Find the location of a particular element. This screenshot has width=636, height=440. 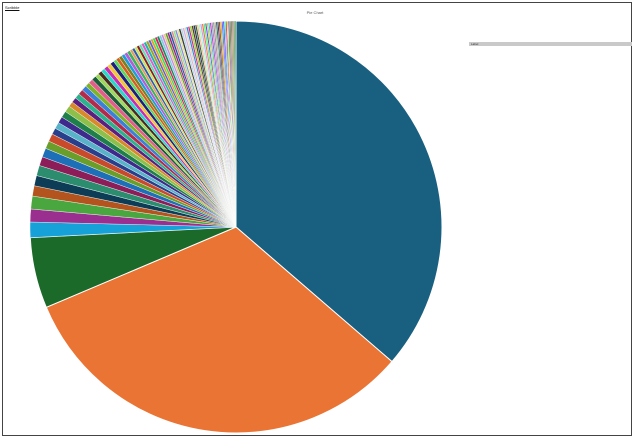

chart-title: Pie Chart is located at coordinates (315, 12).